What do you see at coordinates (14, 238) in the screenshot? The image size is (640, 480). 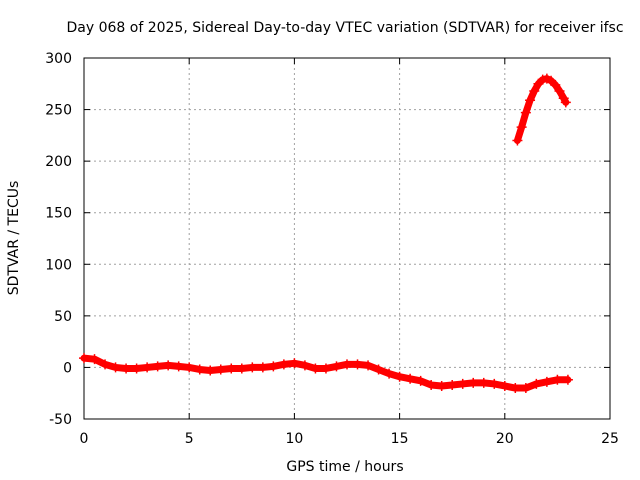 I see `y-axis-label: SDTVAR / TECUs` at bounding box center [14, 238].